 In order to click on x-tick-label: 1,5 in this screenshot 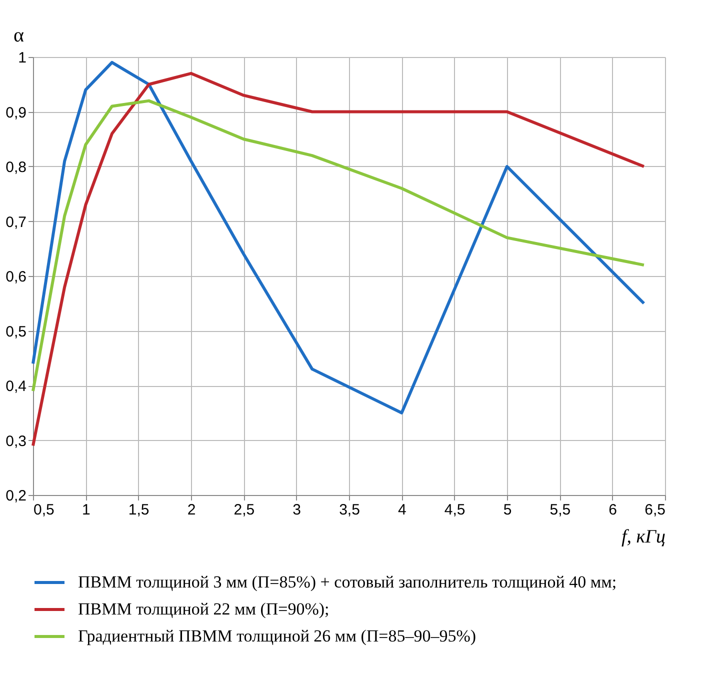, I will do `click(139, 510)`.